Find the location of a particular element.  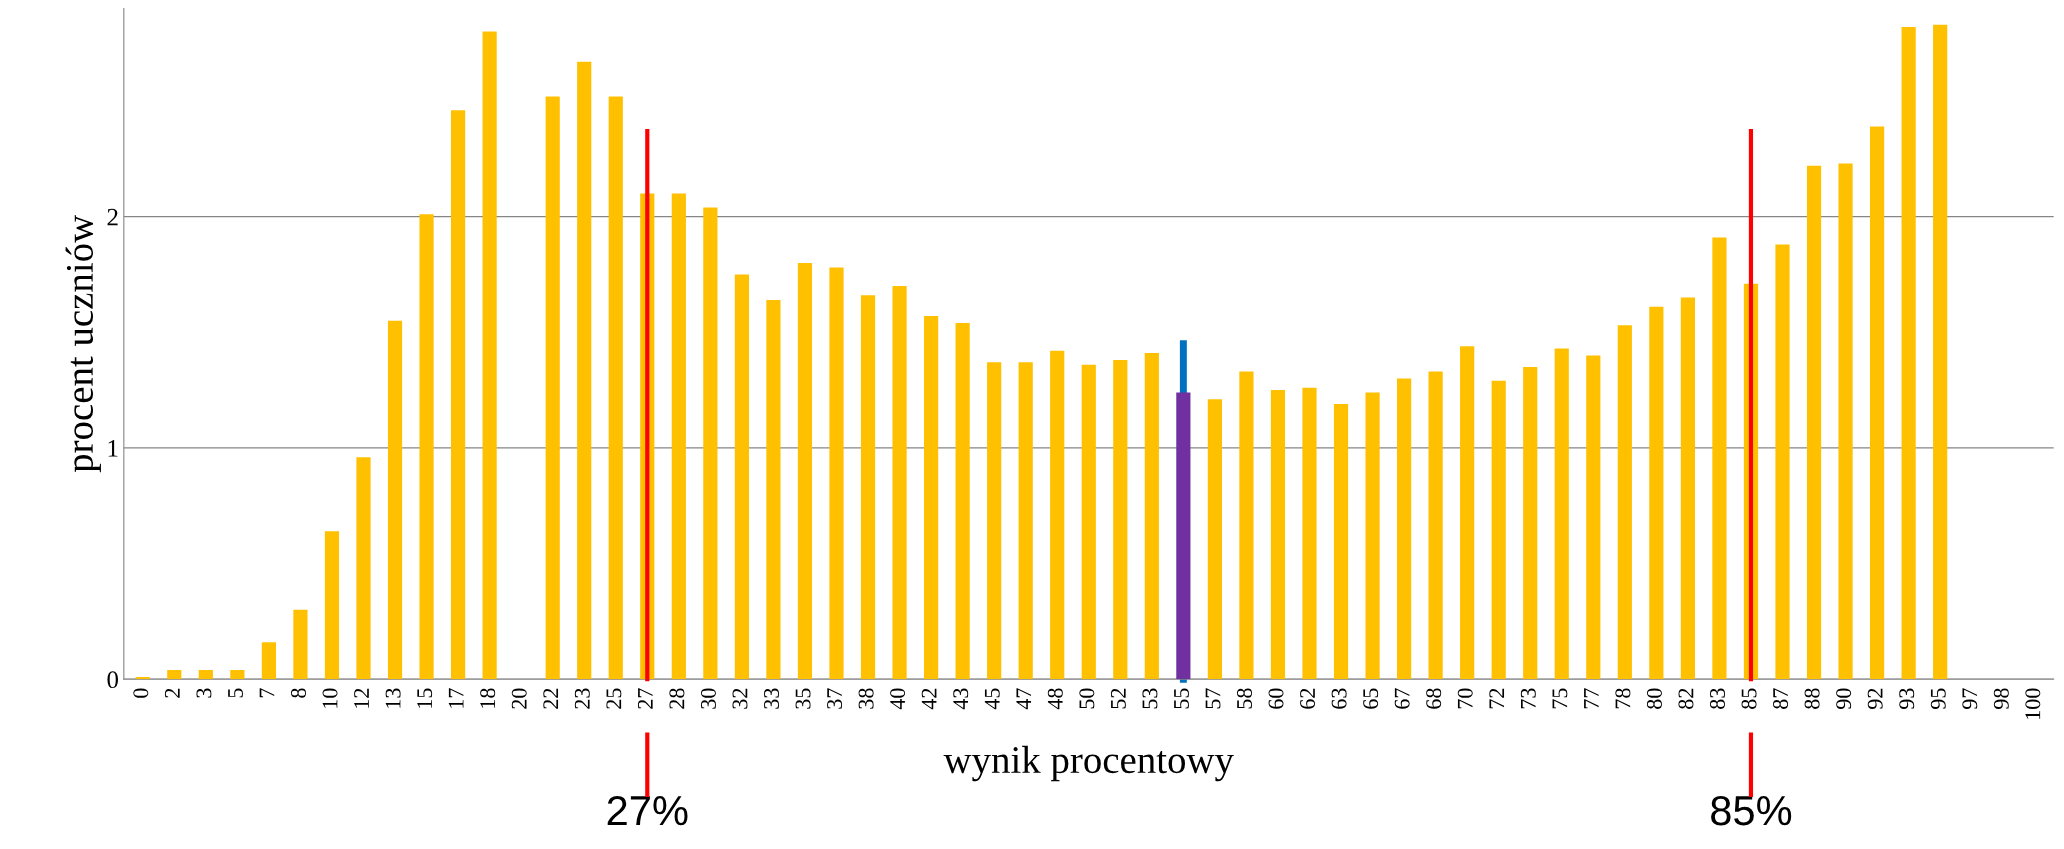

x-tick-label: 75 is located at coordinates (1560, 698).